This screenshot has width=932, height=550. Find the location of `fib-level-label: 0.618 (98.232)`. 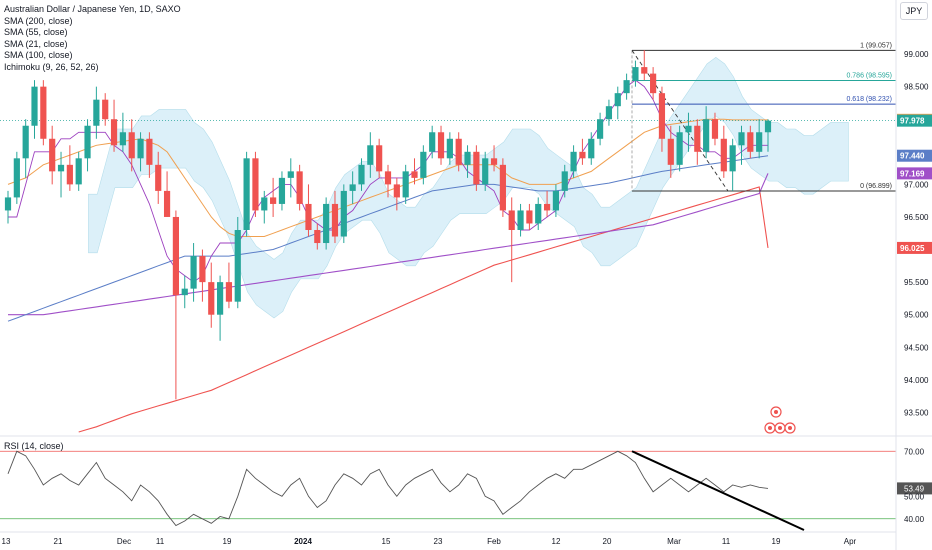

fib-level-label: 0.618 (98.232) is located at coordinates (869, 99).